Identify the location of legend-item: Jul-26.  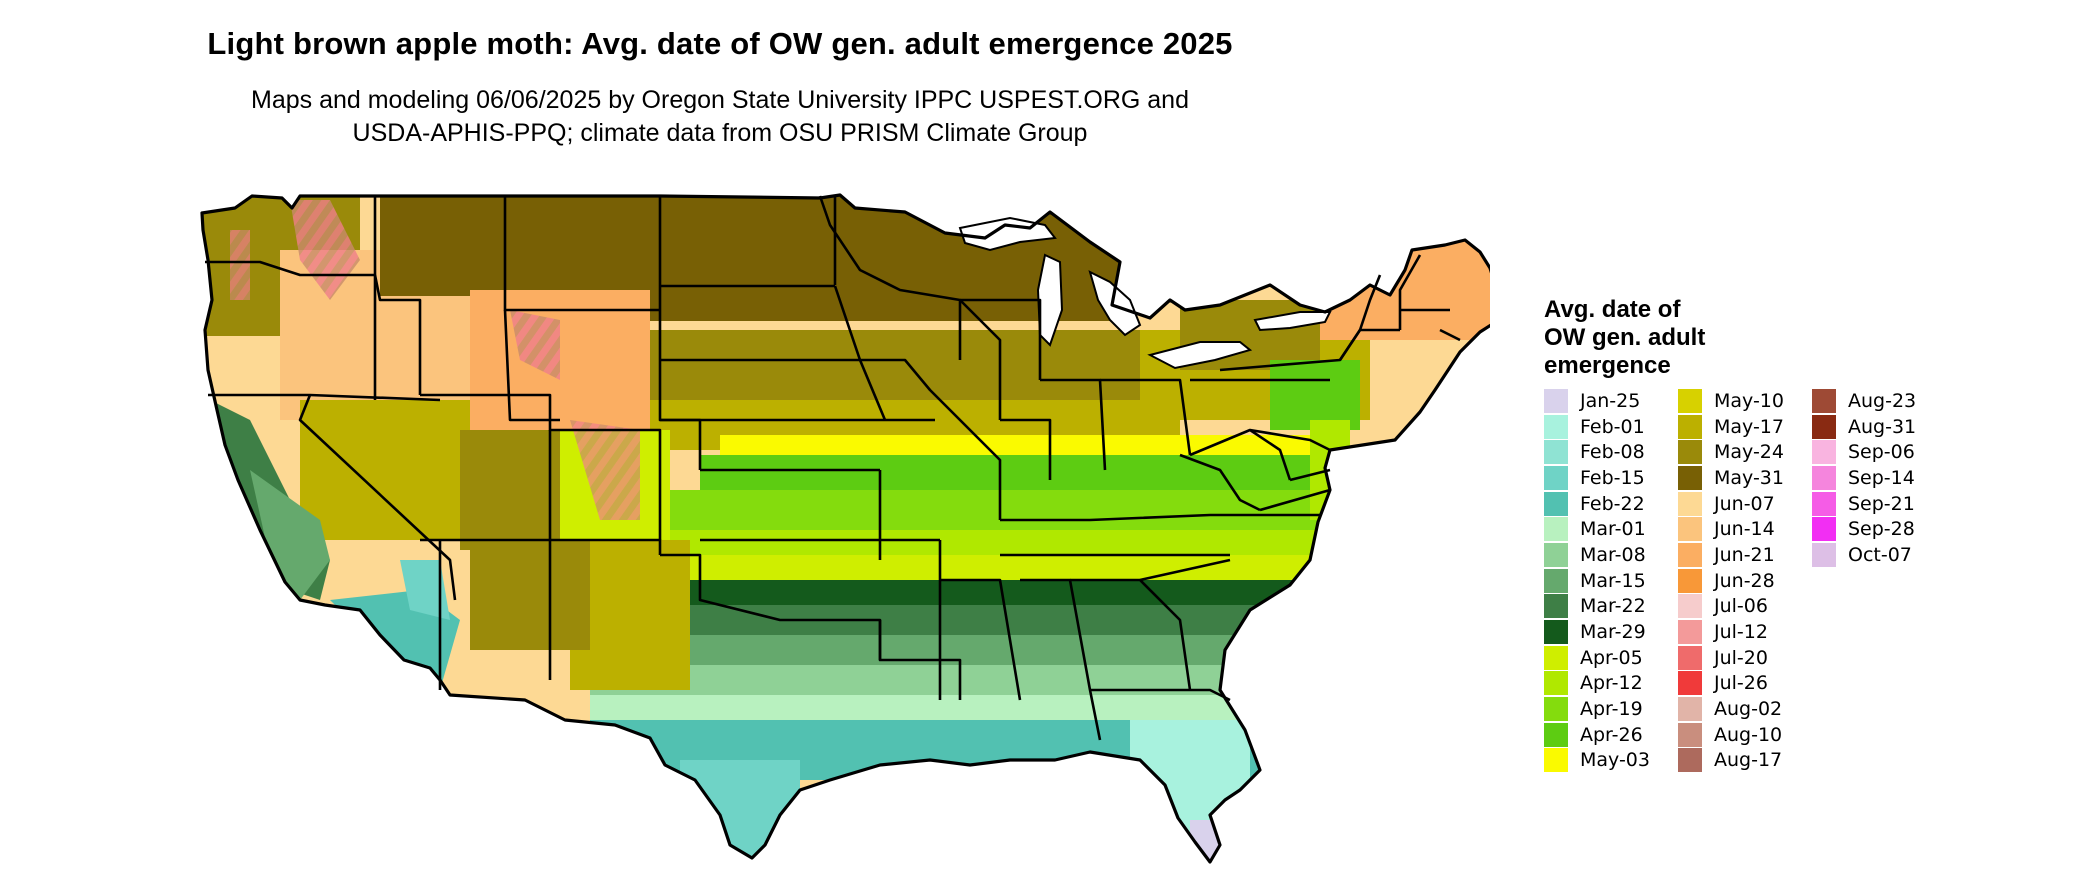
(1742, 684).